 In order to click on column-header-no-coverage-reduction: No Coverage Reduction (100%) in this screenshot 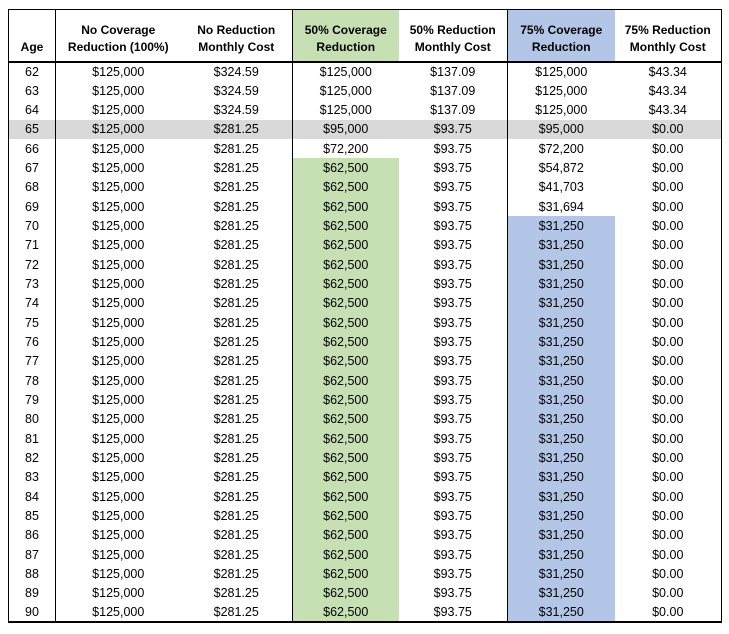, I will do `click(118, 35)`.